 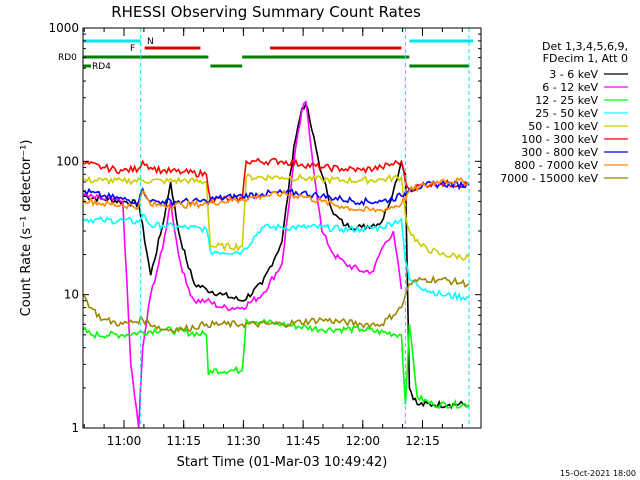 I want to click on x-tick-label: 11:30, so click(x=243, y=441).